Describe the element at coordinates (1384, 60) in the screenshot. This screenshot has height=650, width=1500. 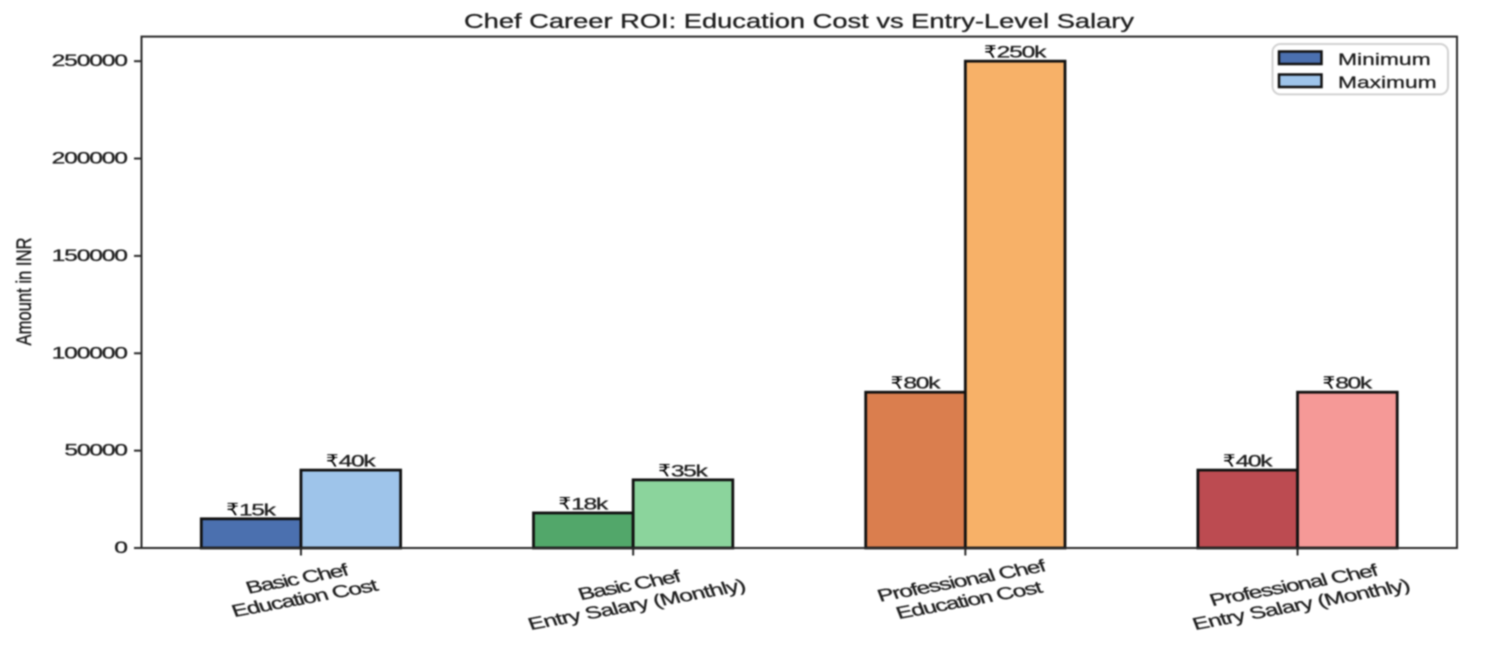
I see `svg-text: Minimum` at that location.